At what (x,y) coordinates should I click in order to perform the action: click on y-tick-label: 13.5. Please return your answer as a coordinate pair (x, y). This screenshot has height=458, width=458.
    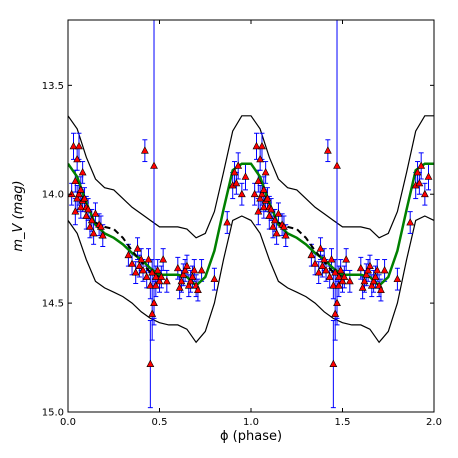
    Looking at the image, I should click on (53, 86).